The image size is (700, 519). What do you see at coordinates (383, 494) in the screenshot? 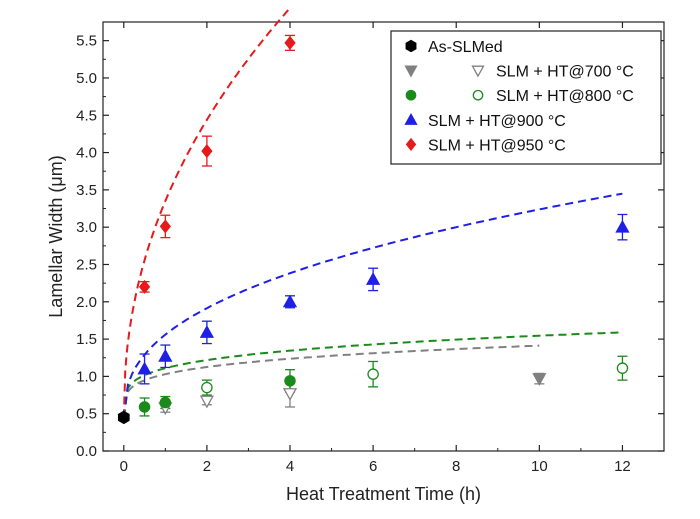
I see `x-axis-title: Heat Treatment Time (h)` at bounding box center [383, 494].